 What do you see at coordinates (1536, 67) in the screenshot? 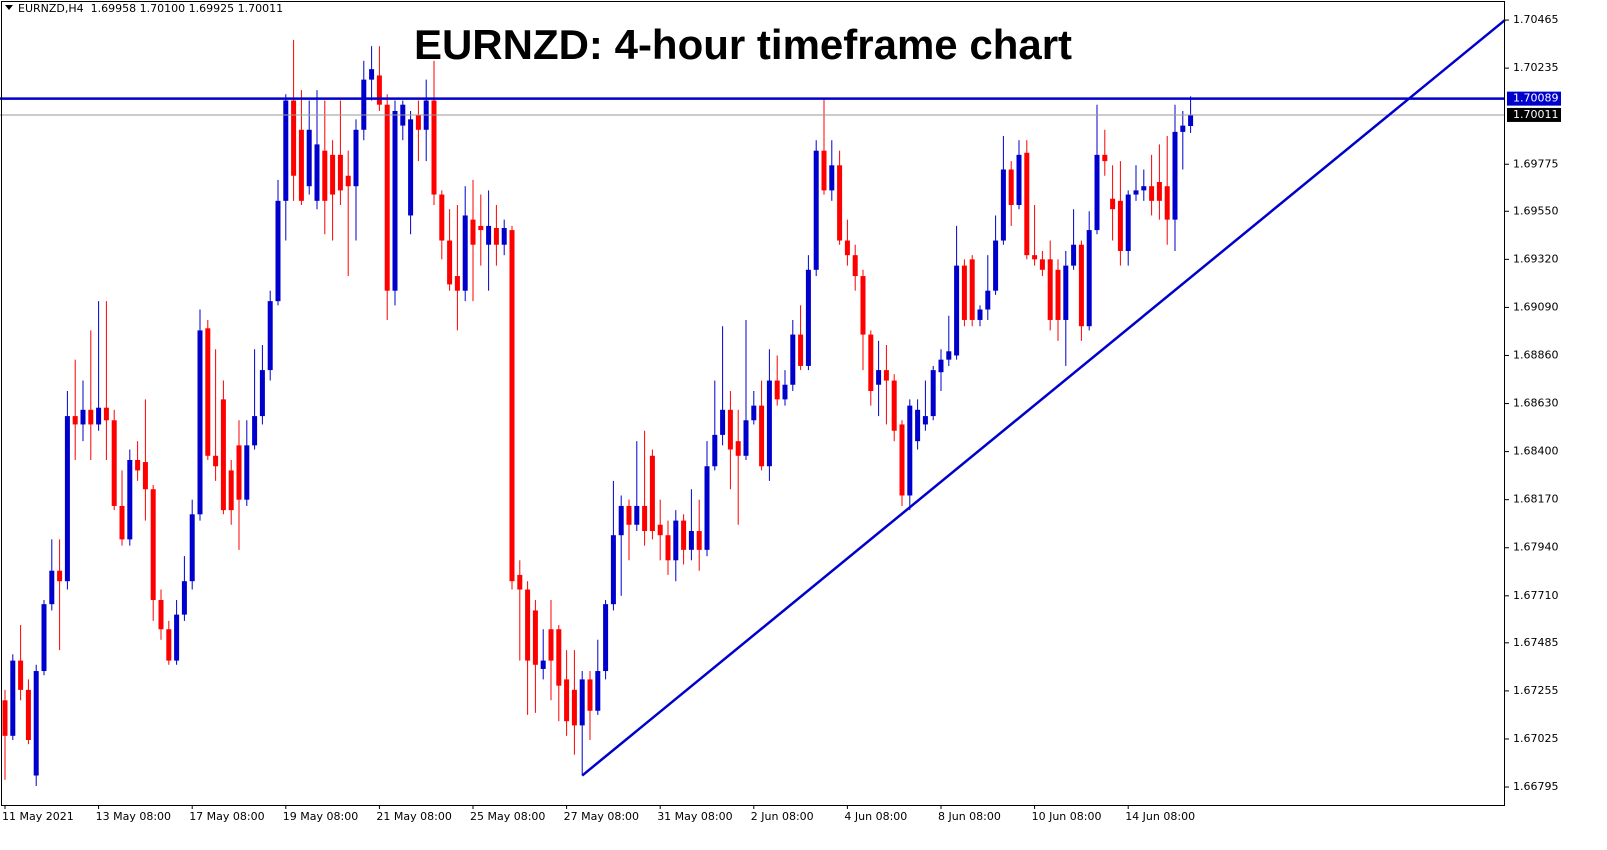
I see `y-tick-label: 1.70235` at bounding box center [1536, 67].